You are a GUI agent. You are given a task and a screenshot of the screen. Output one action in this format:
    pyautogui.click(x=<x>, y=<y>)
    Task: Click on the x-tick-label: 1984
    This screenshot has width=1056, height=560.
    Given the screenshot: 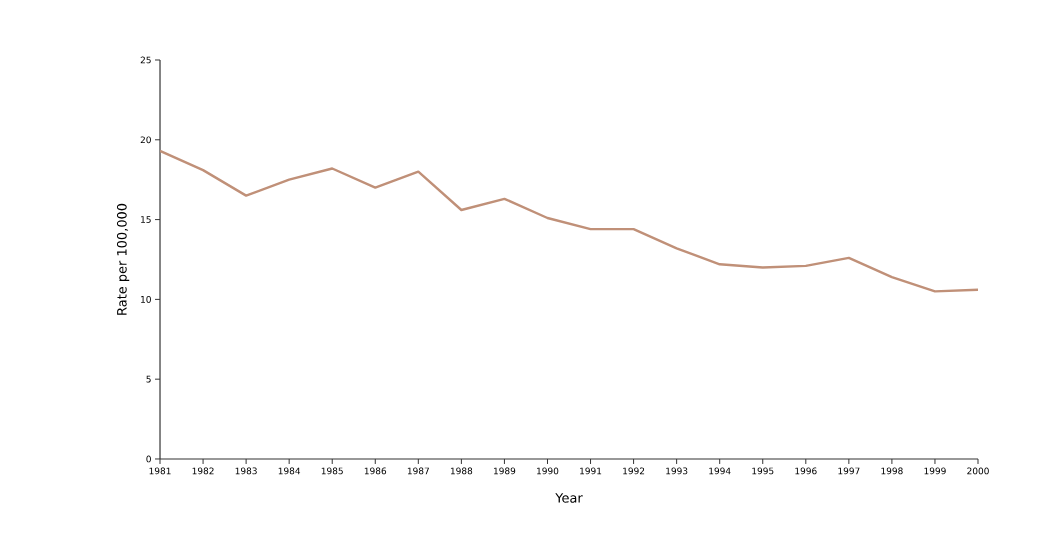 What is the action you would take?
    pyautogui.click(x=289, y=471)
    